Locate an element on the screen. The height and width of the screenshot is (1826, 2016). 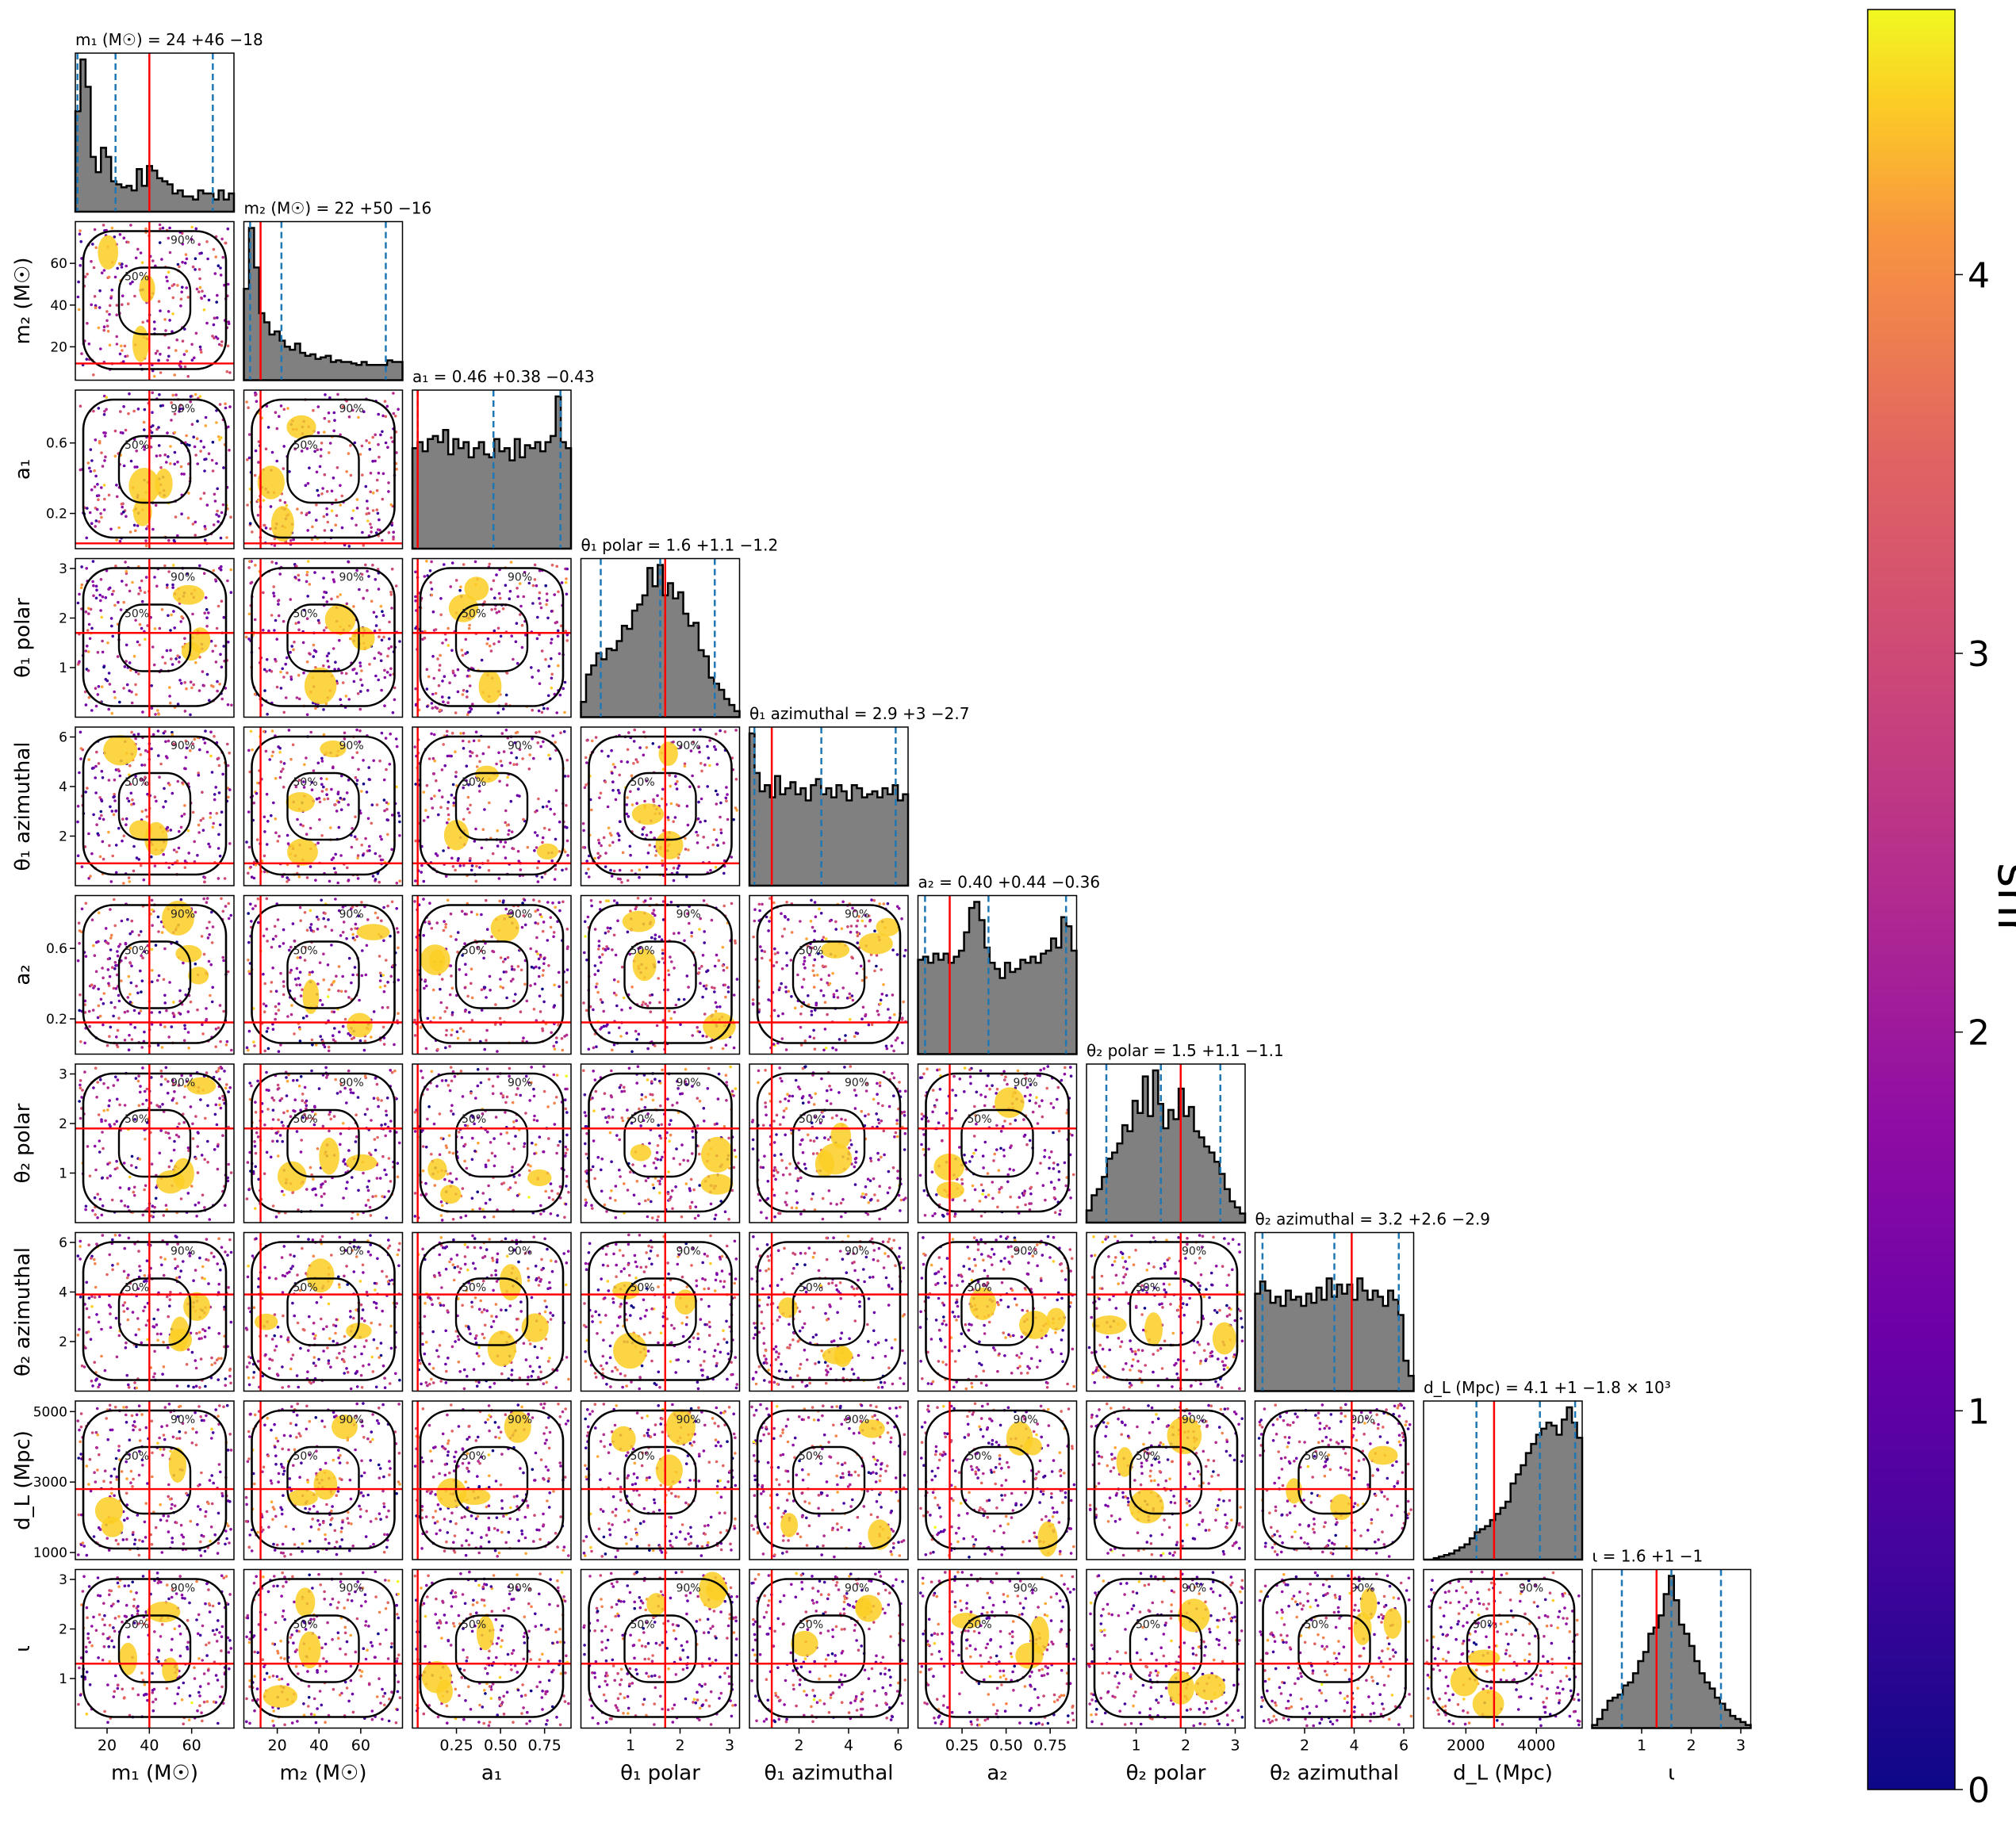
scatter-panel-m2-a1: 90% 50% is located at coordinates (323, 469).